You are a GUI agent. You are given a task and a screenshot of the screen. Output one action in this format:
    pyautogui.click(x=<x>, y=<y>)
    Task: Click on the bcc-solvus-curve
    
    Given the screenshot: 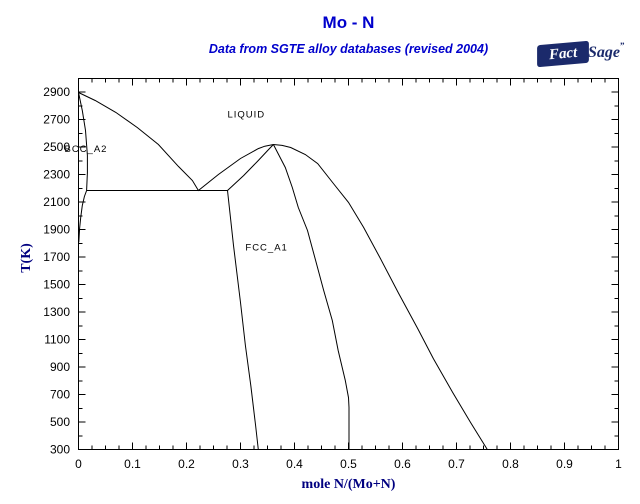 What is the action you would take?
    pyautogui.click(x=83, y=167)
    